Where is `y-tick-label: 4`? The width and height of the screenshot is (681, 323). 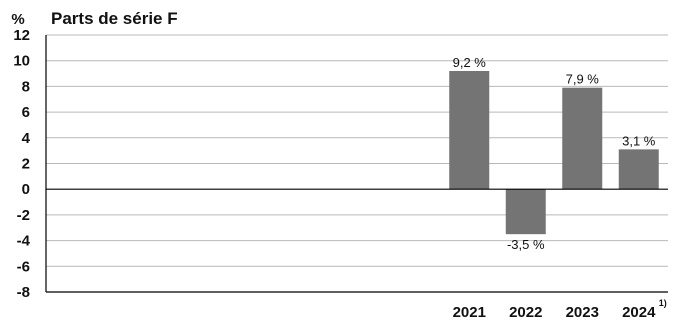
y-tick-label: 4 is located at coordinates (26, 138).